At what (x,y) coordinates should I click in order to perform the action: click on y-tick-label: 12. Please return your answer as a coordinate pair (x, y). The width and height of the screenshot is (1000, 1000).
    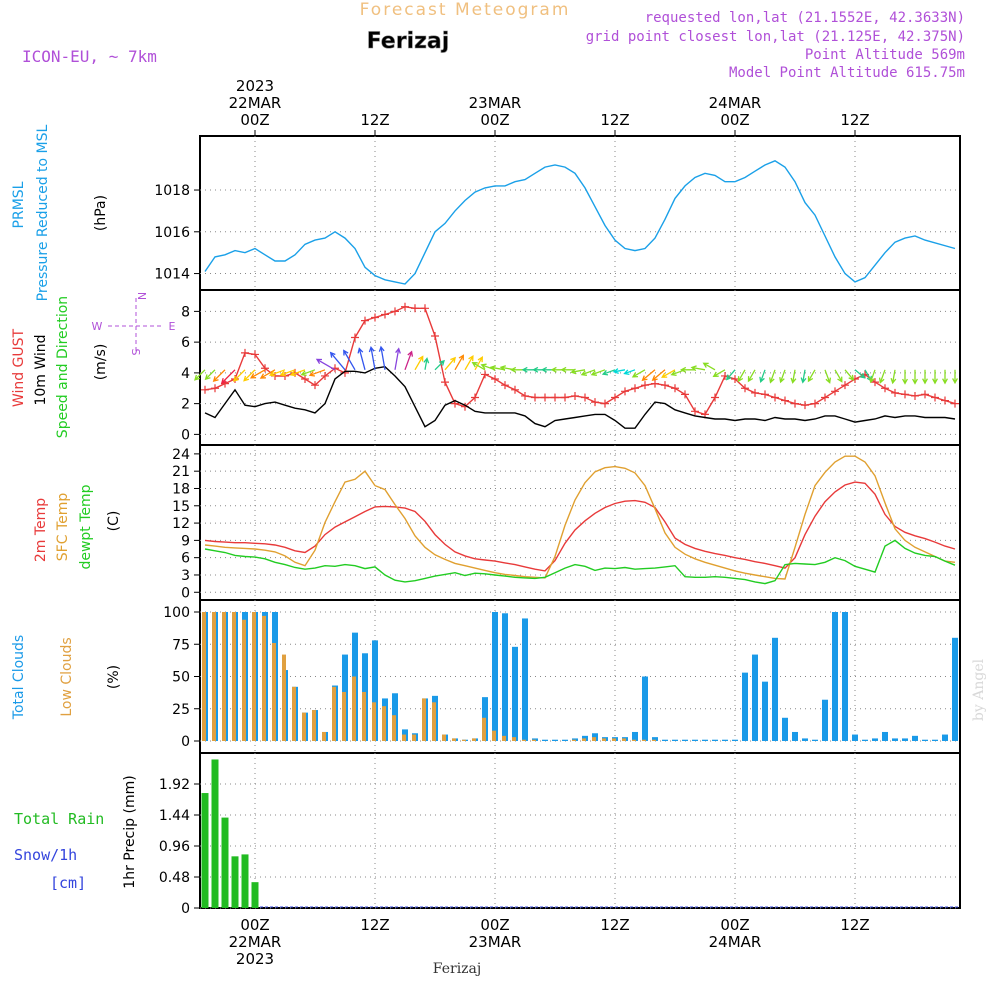
    Looking at the image, I should click on (181, 524).